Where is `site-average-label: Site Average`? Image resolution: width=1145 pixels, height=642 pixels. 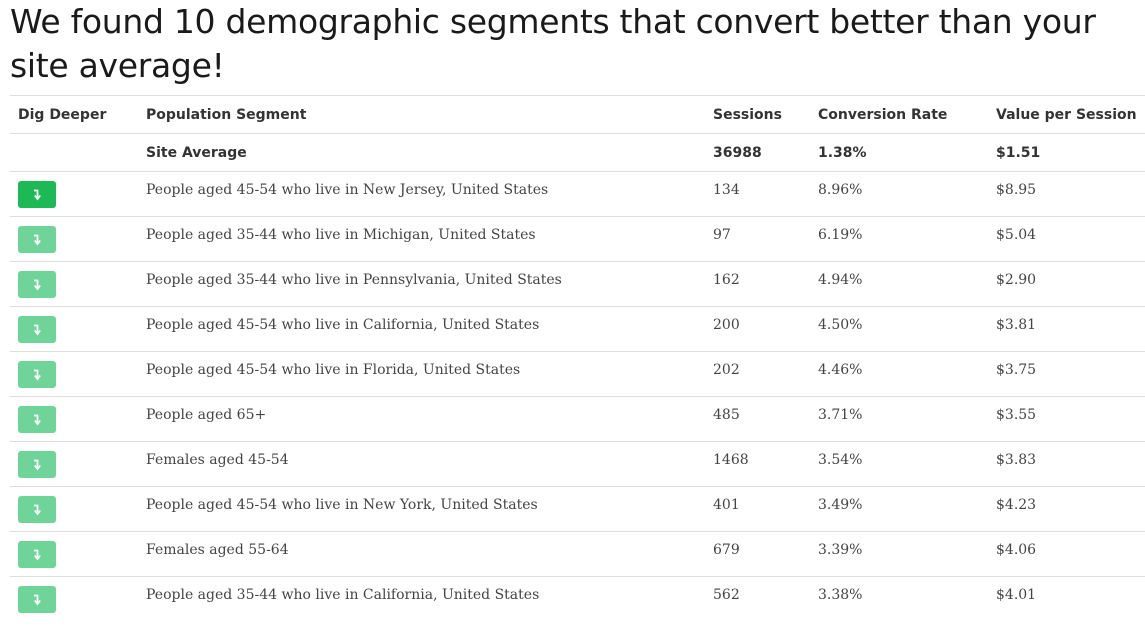
site-average-label: Site Average is located at coordinates (421, 152).